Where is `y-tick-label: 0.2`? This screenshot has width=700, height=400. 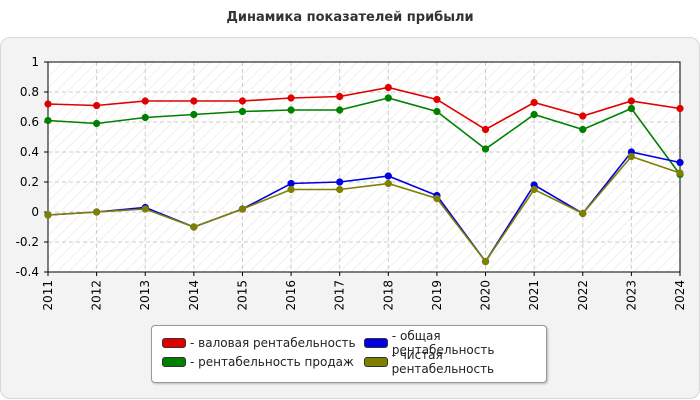 y-tick-label: 0.2 is located at coordinates (29, 182).